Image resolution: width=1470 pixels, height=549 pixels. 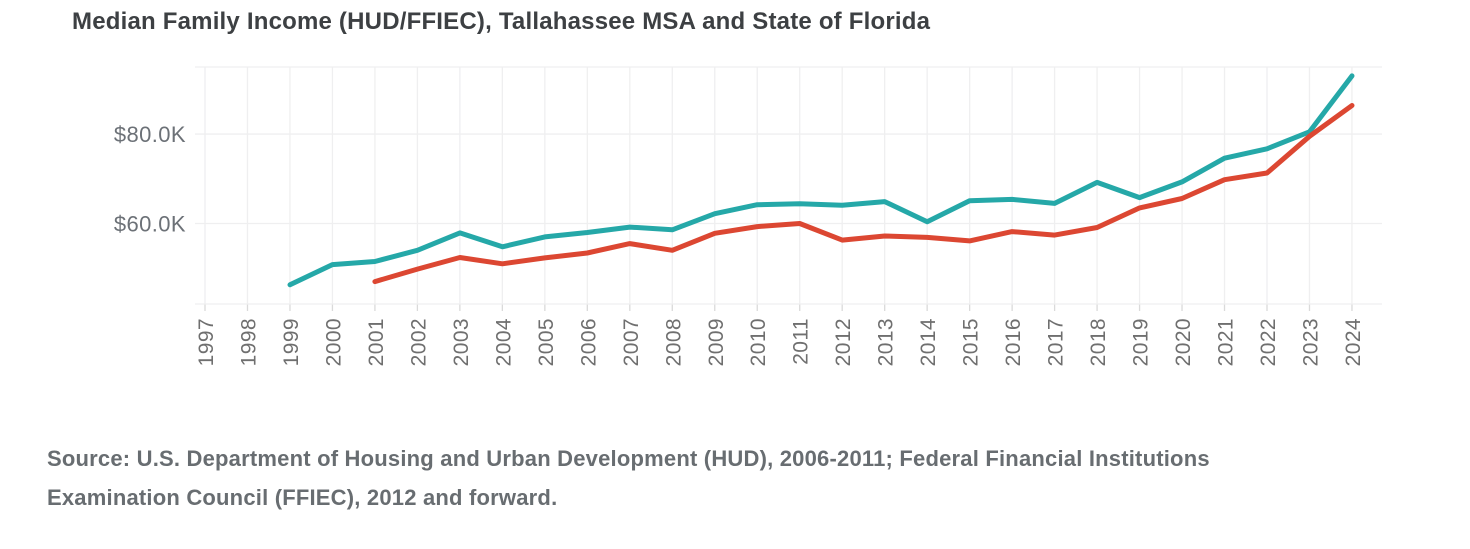 What do you see at coordinates (376, 342) in the screenshot?
I see `x-tick-label-2001: 2001` at bounding box center [376, 342].